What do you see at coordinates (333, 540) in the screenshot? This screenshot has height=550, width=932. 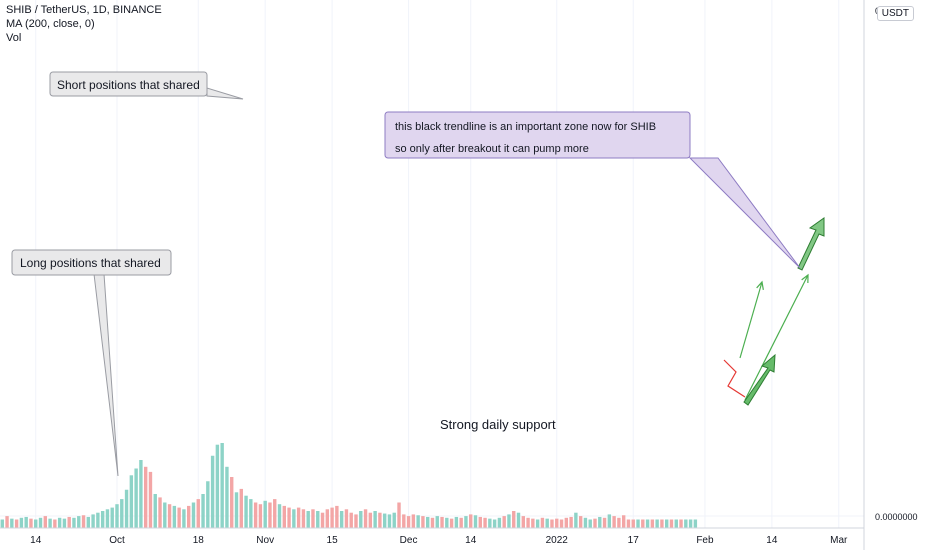 I see `x-tick-label: 15` at bounding box center [333, 540].